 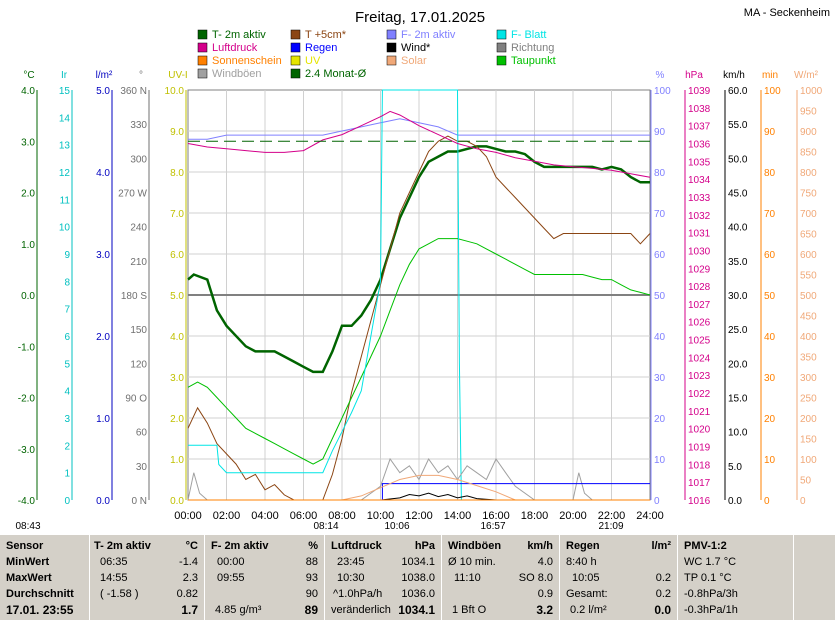 I want to click on axis-tick-wind: 10.0, so click(x=738, y=433).